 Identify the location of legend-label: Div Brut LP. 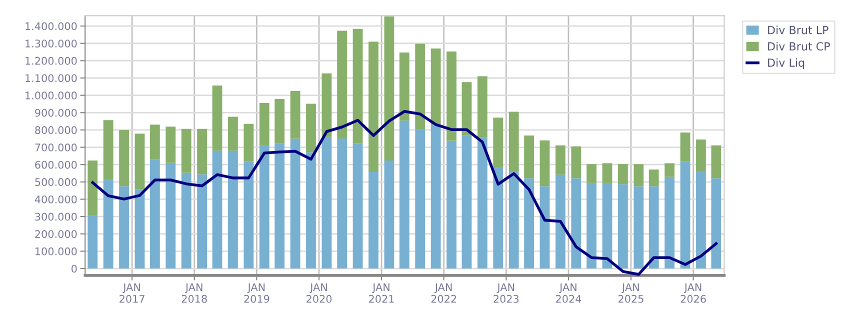
(798, 30).